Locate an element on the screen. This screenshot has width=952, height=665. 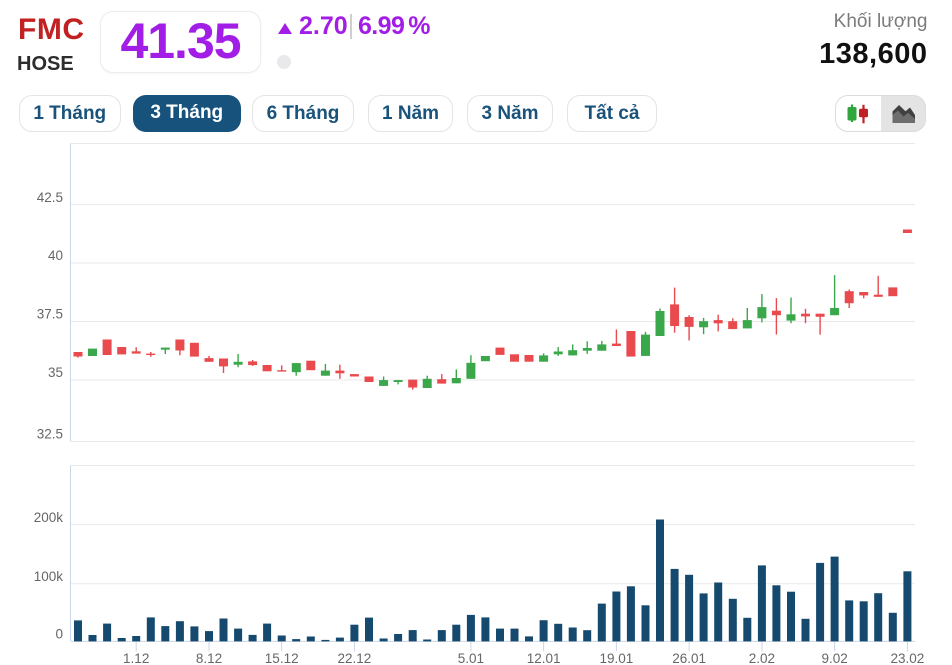
svg-text: 1.12 is located at coordinates (136, 658).